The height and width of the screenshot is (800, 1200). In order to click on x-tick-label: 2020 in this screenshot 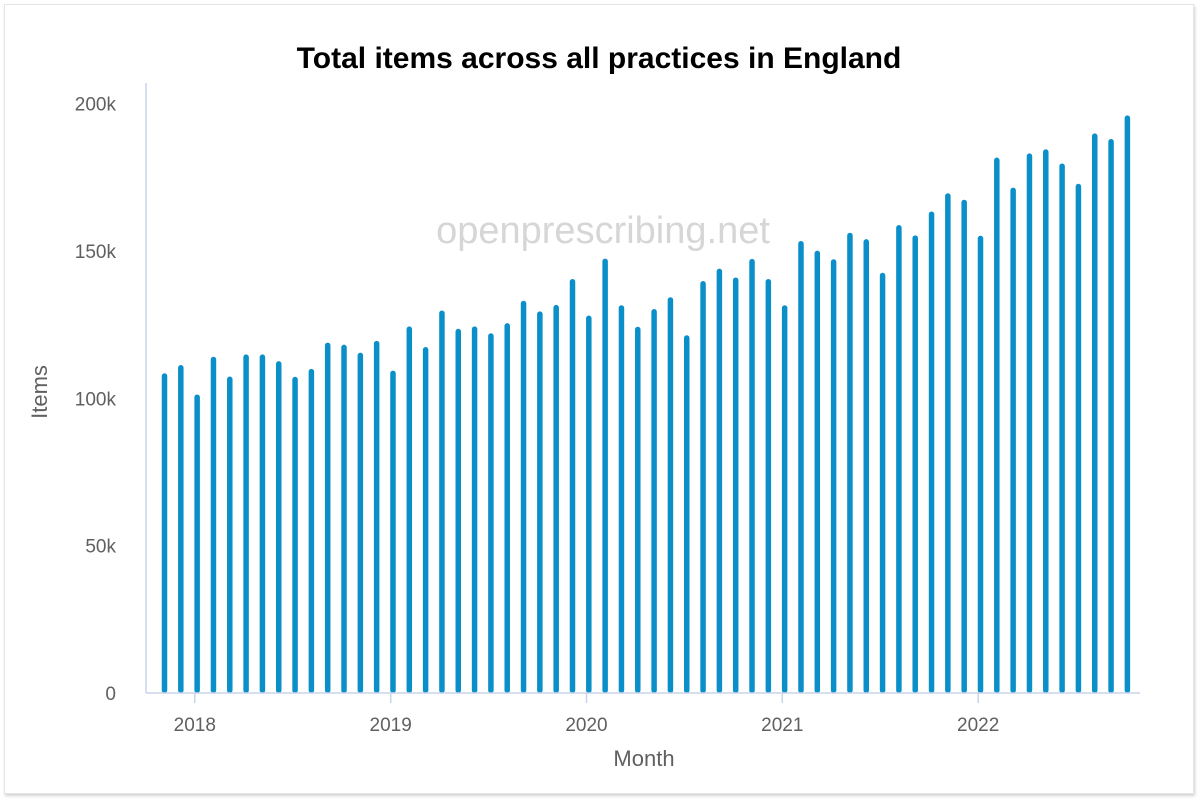, I will do `click(586, 725)`.